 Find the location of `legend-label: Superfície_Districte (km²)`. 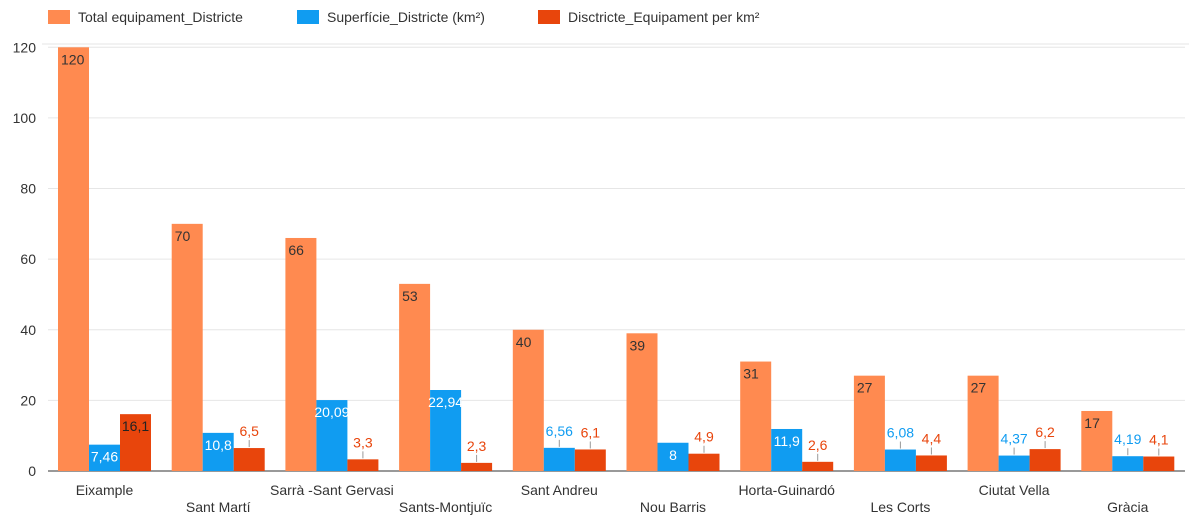

legend-label: Superfície_Districte (km²) is located at coordinates (406, 17).